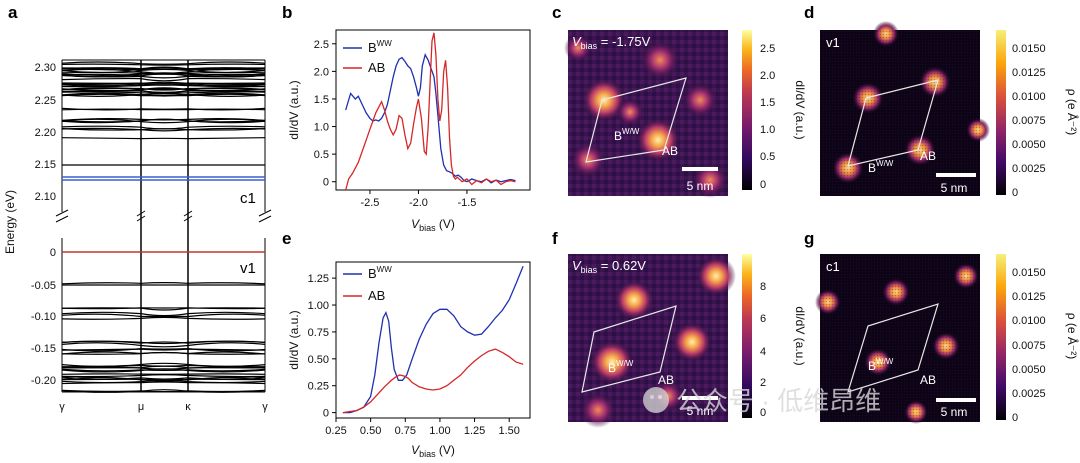 The height and width of the screenshot is (463, 1080). I want to click on panel-g-bww-label: BW/W, so click(881, 365).